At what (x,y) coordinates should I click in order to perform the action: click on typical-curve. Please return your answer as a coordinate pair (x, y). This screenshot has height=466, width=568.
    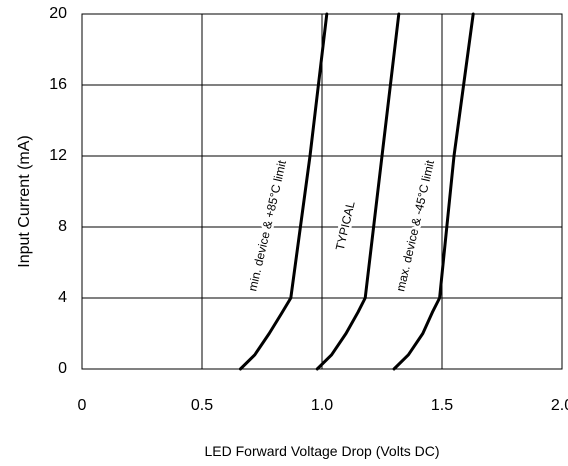
    Looking at the image, I should click on (358, 191).